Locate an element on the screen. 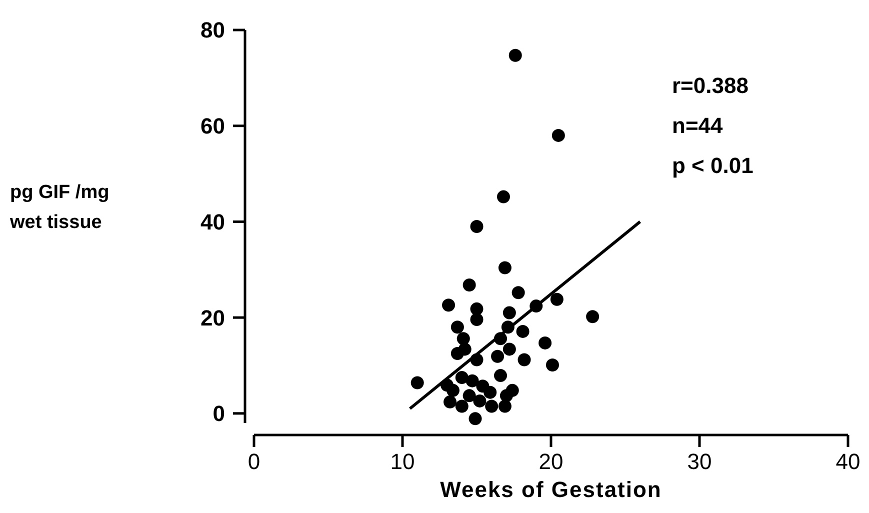 Image resolution: width=869 pixels, height=513 pixels. x-tick-label: 10 is located at coordinates (402, 461).